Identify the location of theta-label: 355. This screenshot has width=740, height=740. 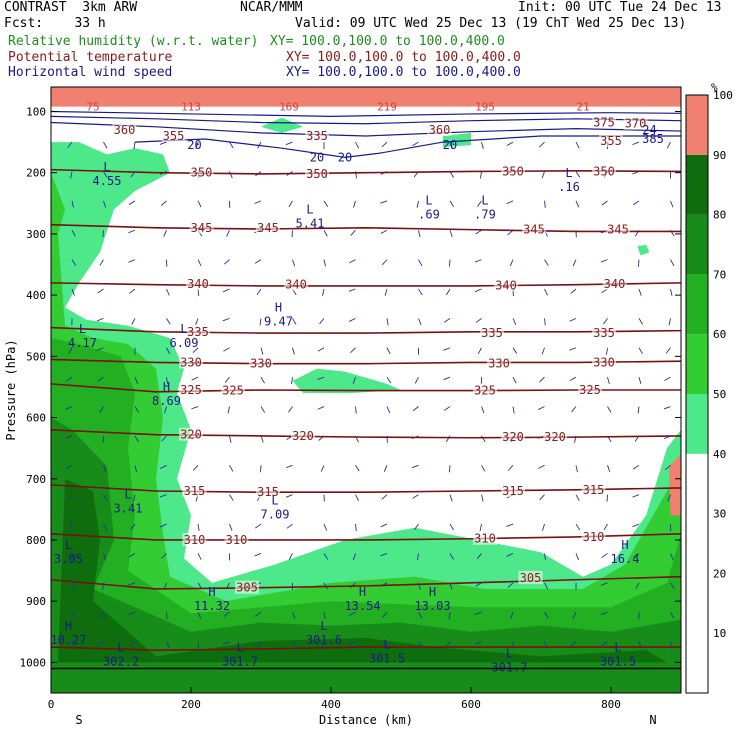
(174, 136).